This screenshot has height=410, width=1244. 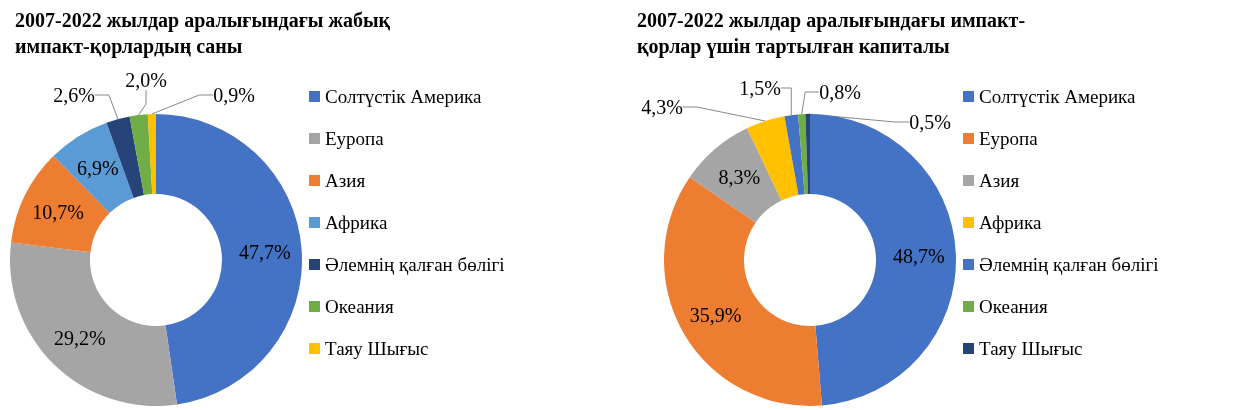 I want to click on chart-title: 2007-2022 жылдар аралығындағы импакт- қорлар үшін тартылған капиталы, so click(x=831, y=33).